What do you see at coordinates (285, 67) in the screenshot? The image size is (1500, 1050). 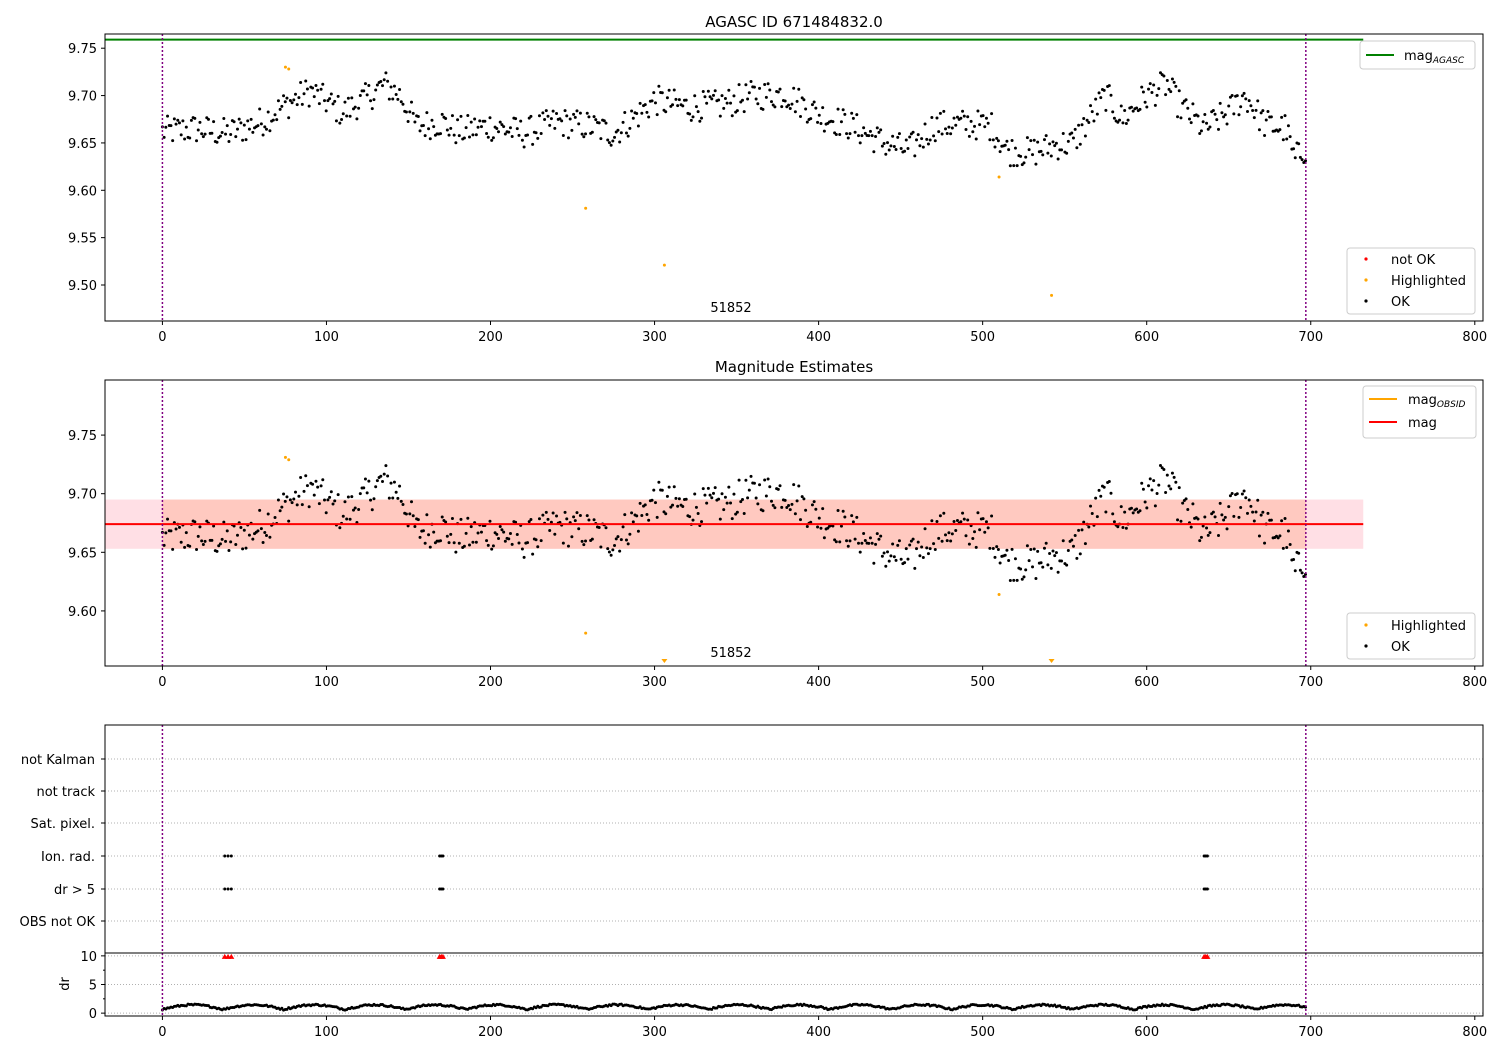 I see `highlighted-point` at bounding box center [285, 67].